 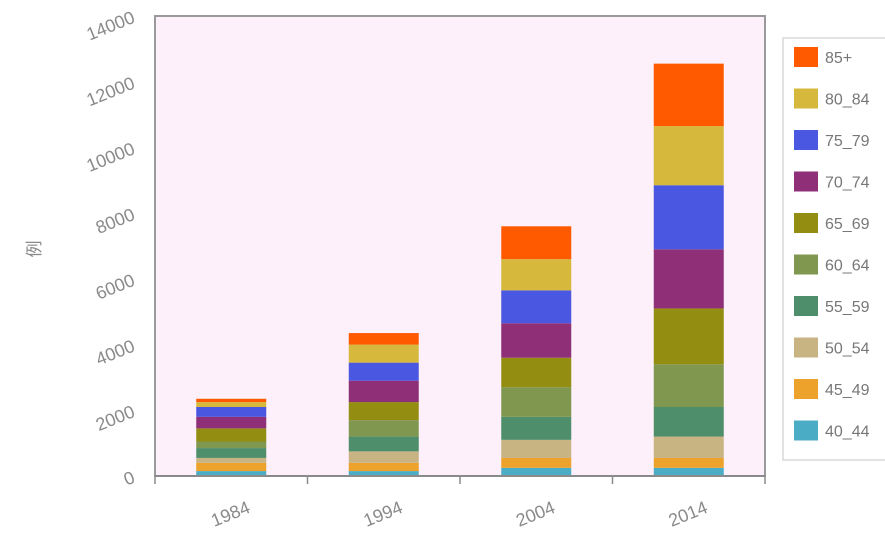 What do you see at coordinates (115, 287) in the screenshot?
I see `y-tick-label: 6000` at bounding box center [115, 287].